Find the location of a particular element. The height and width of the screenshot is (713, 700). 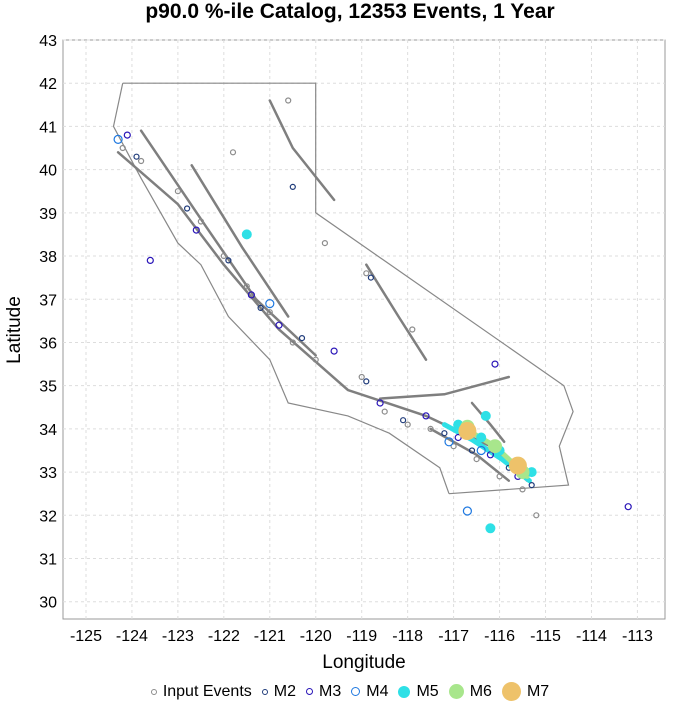

y-tick-label: 43 is located at coordinates (48, 41).